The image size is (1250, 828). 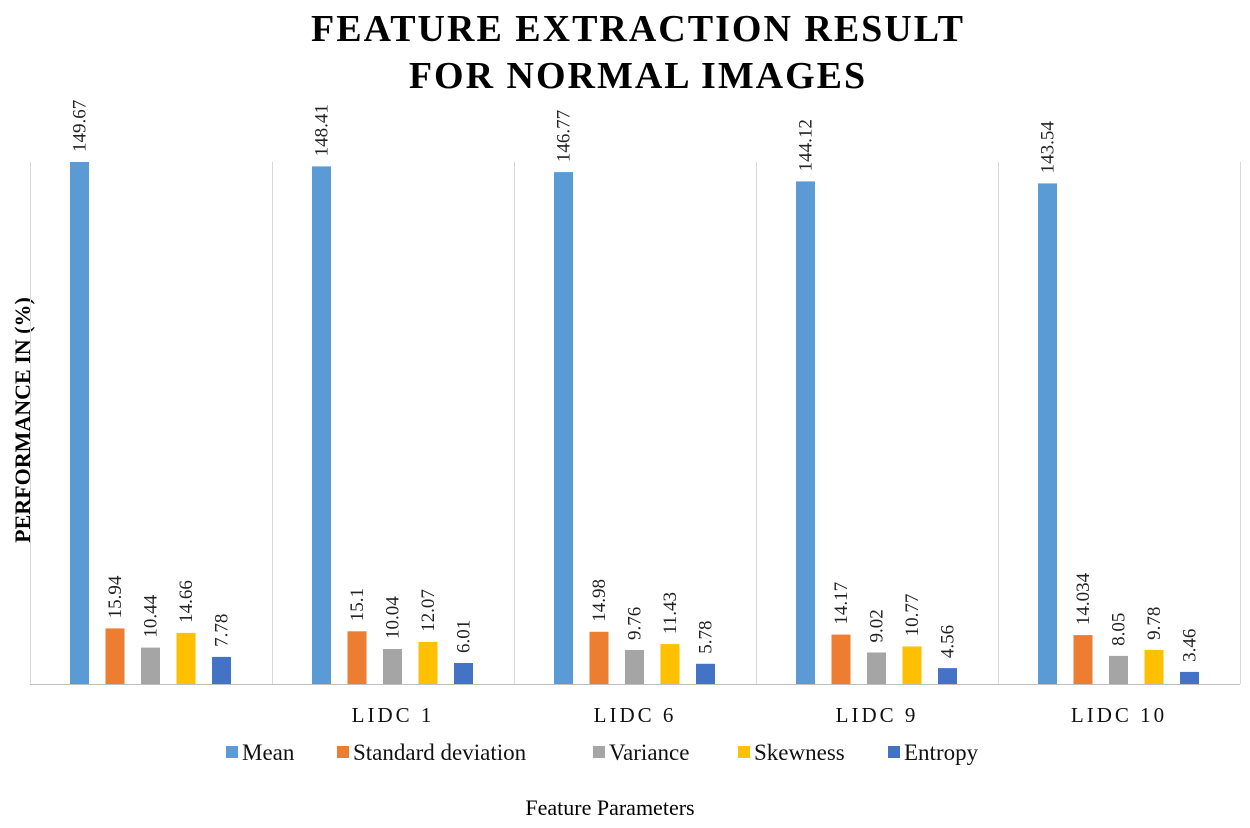 What do you see at coordinates (635, 715) in the screenshot?
I see `category-label: LIDC 6` at bounding box center [635, 715].